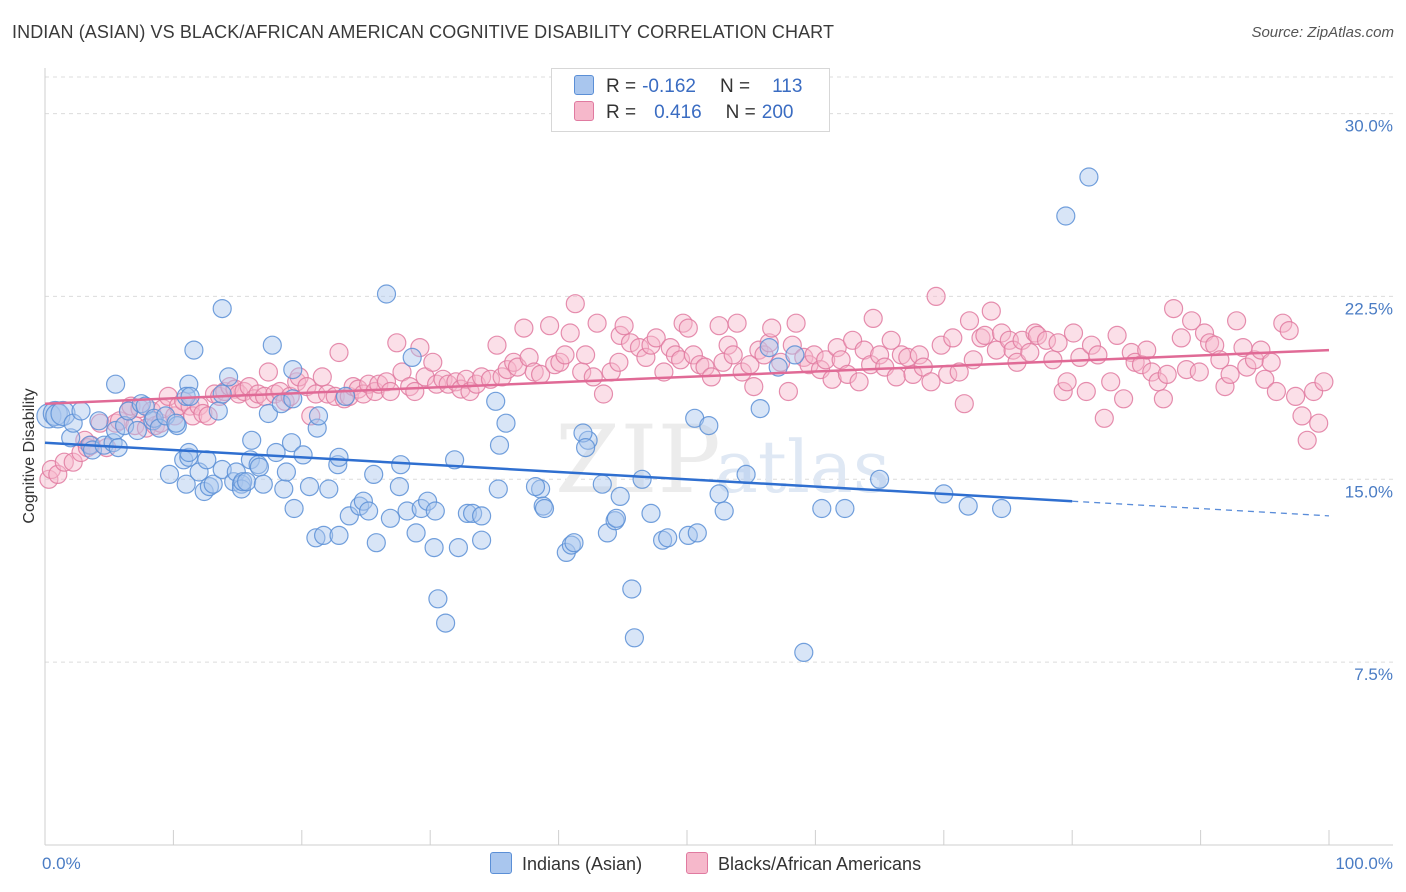  I want to click on legend-item-indian: Indians (Asian), so click(566, 863).